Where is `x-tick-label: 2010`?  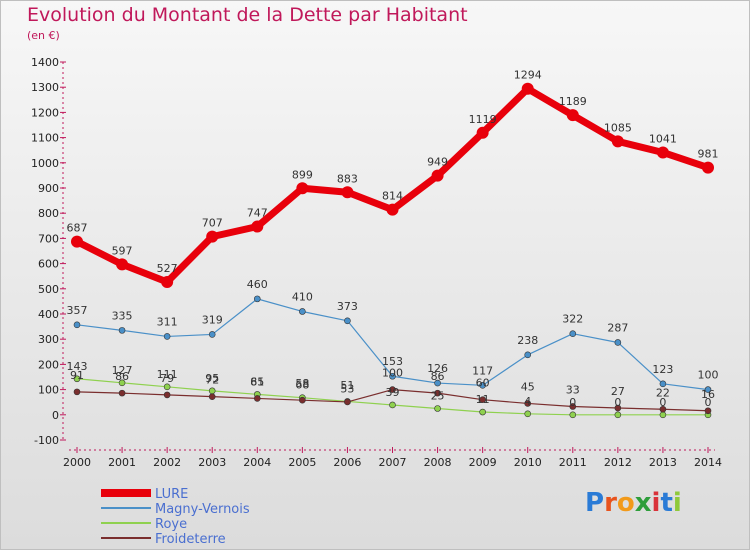 x-tick-label: 2010 is located at coordinates (528, 462).